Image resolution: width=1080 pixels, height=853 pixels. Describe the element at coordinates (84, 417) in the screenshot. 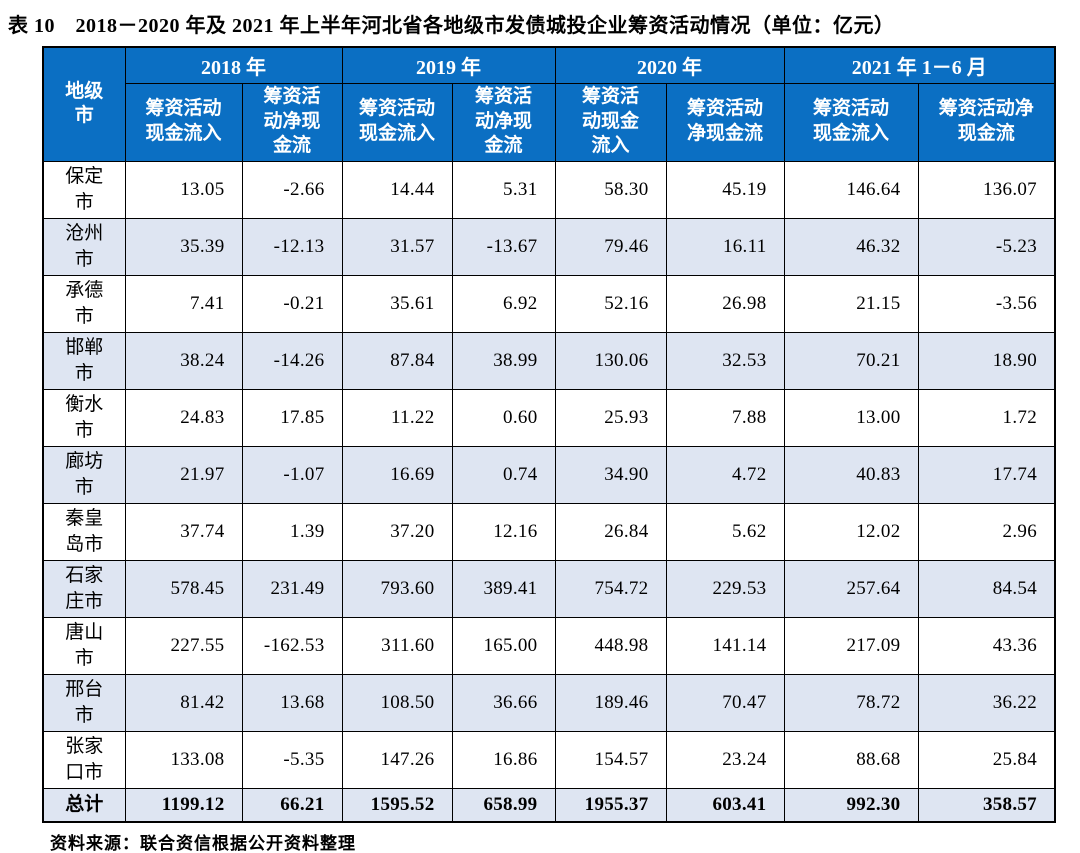

I see `city-cell: 衡水 市` at that location.